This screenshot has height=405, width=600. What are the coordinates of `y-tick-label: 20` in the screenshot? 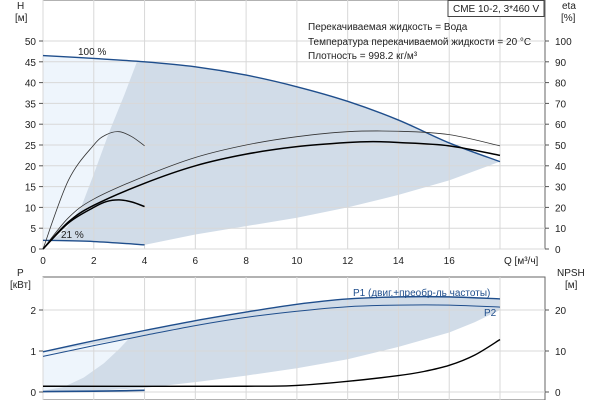 It's located at (31, 167).